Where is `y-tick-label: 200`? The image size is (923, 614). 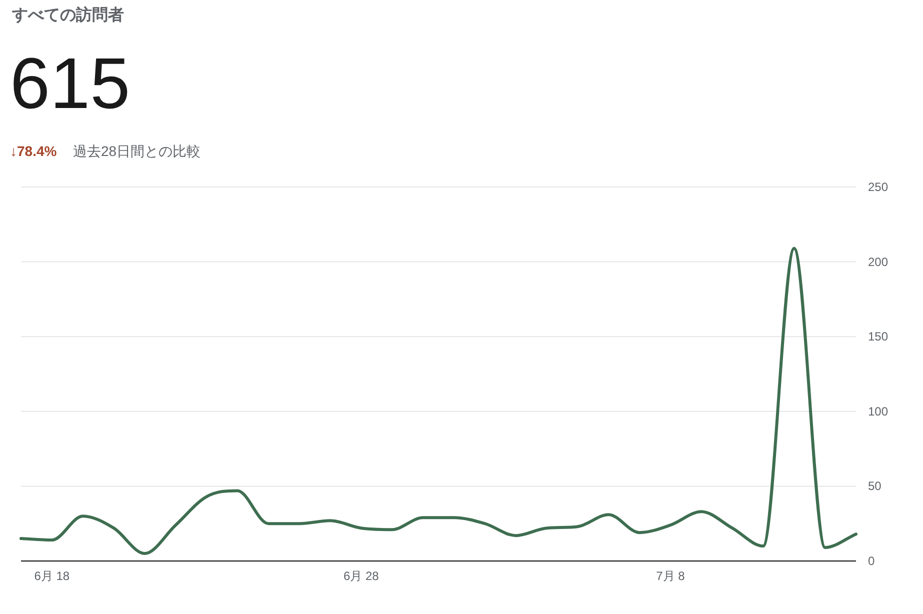
y-tick-label: 200 is located at coordinates (878, 261).